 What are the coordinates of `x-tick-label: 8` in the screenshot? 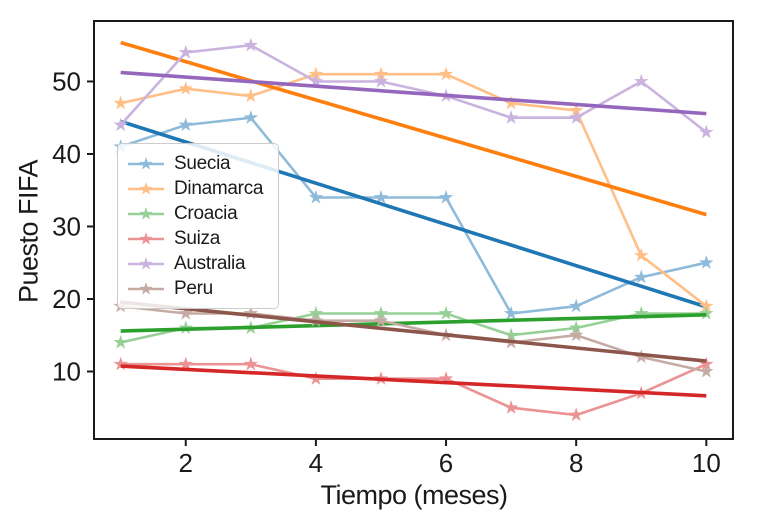 It's located at (576, 463).